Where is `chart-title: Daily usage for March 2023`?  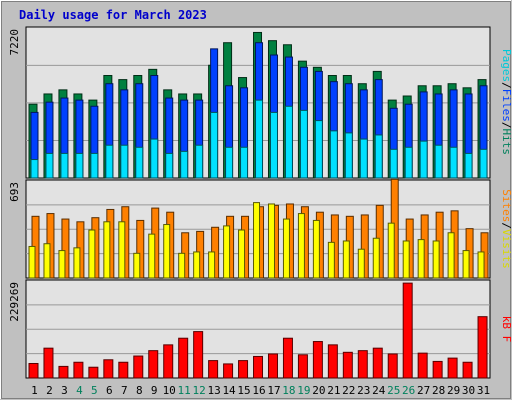
chart-title: Daily usage for March 2023 is located at coordinates (113, 15).